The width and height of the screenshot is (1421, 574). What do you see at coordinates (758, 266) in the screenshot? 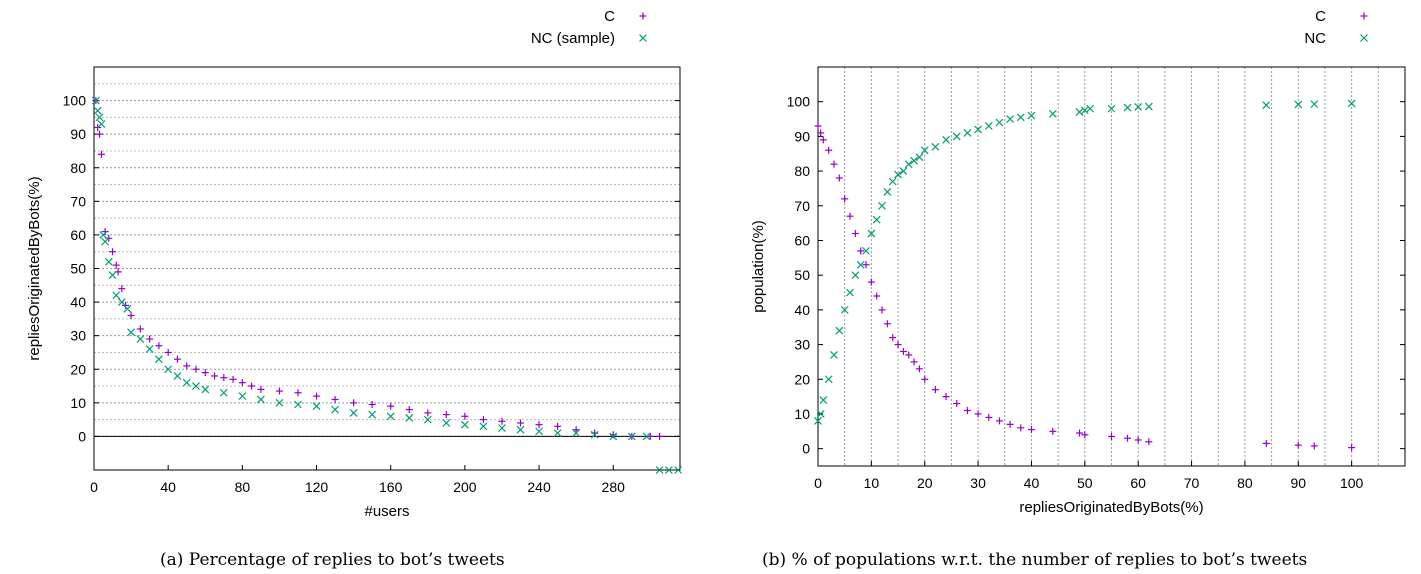
I see `chart-b-y-axis-label: population(%)` at bounding box center [758, 266].